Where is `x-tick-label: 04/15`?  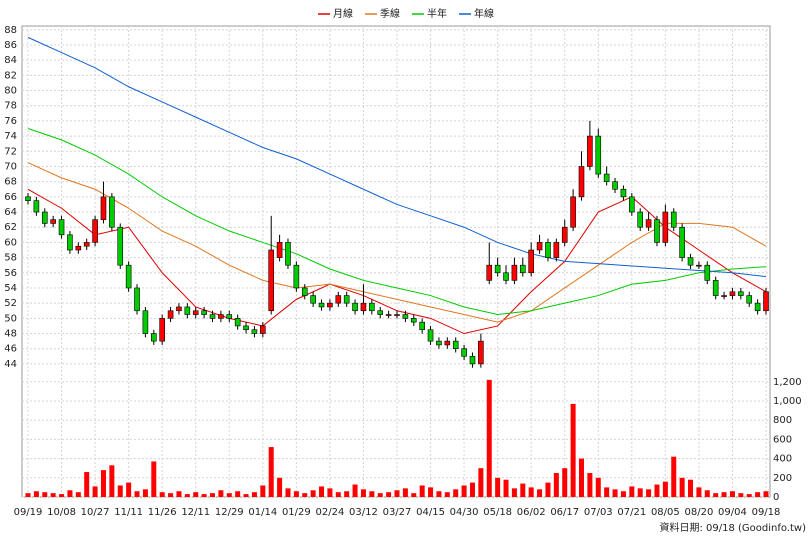 x-tick-label: 04/15 is located at coordinates (430, 512).